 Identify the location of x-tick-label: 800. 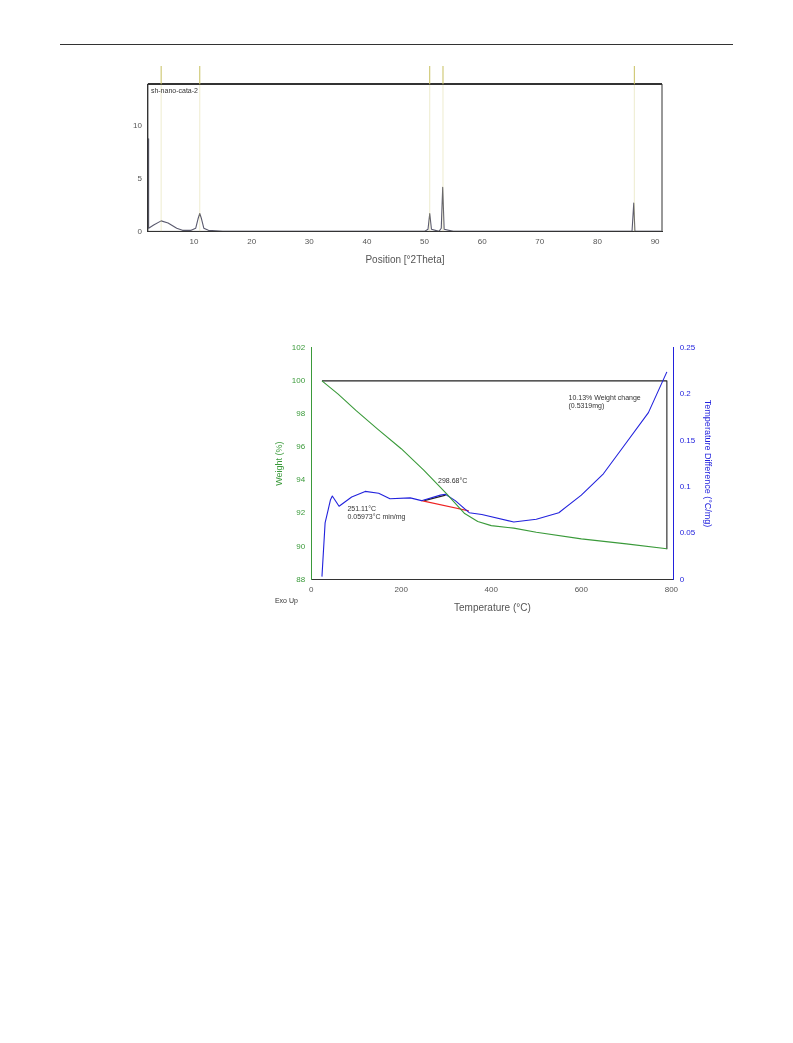
(671, 590).